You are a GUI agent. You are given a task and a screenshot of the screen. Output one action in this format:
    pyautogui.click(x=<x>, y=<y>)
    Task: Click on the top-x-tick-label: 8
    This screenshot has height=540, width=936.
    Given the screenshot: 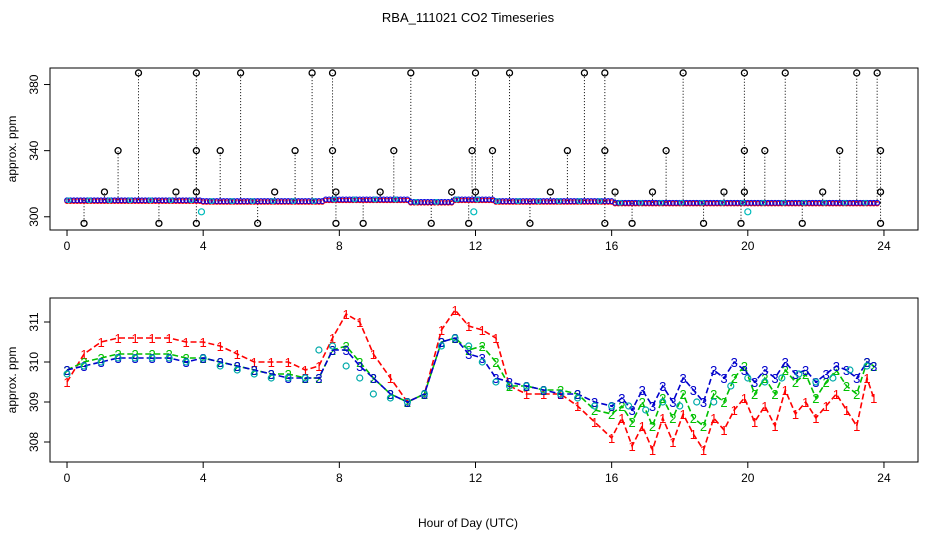 What is the action you would take?
    pyautogui.click(x=339, y=246)
    